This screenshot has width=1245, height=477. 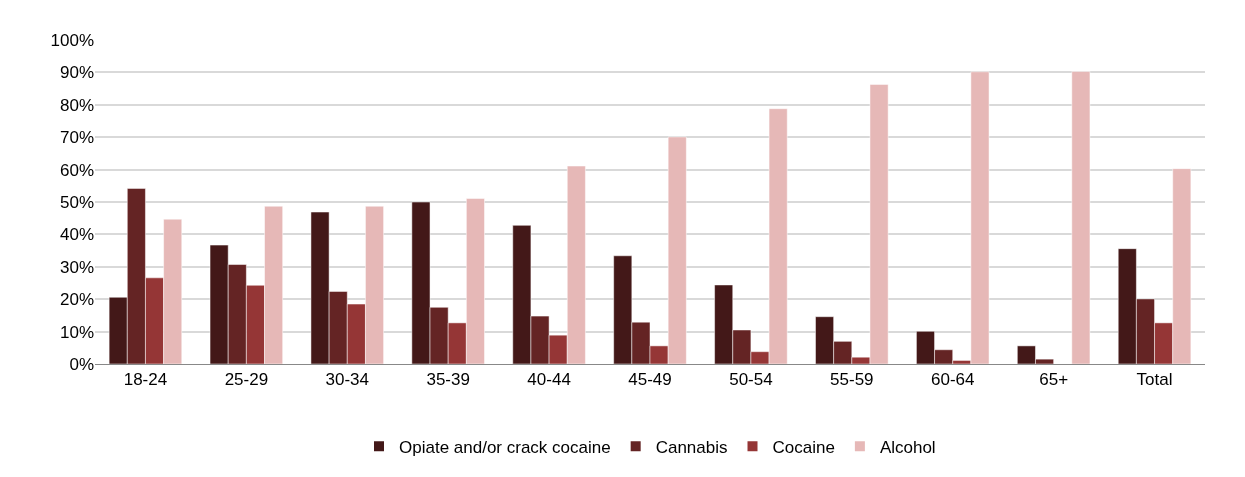 What do you see at coordinates (76, 235) in the screenshot?
I see `y-tick-label: 40%` at bounding box center [76, 235].